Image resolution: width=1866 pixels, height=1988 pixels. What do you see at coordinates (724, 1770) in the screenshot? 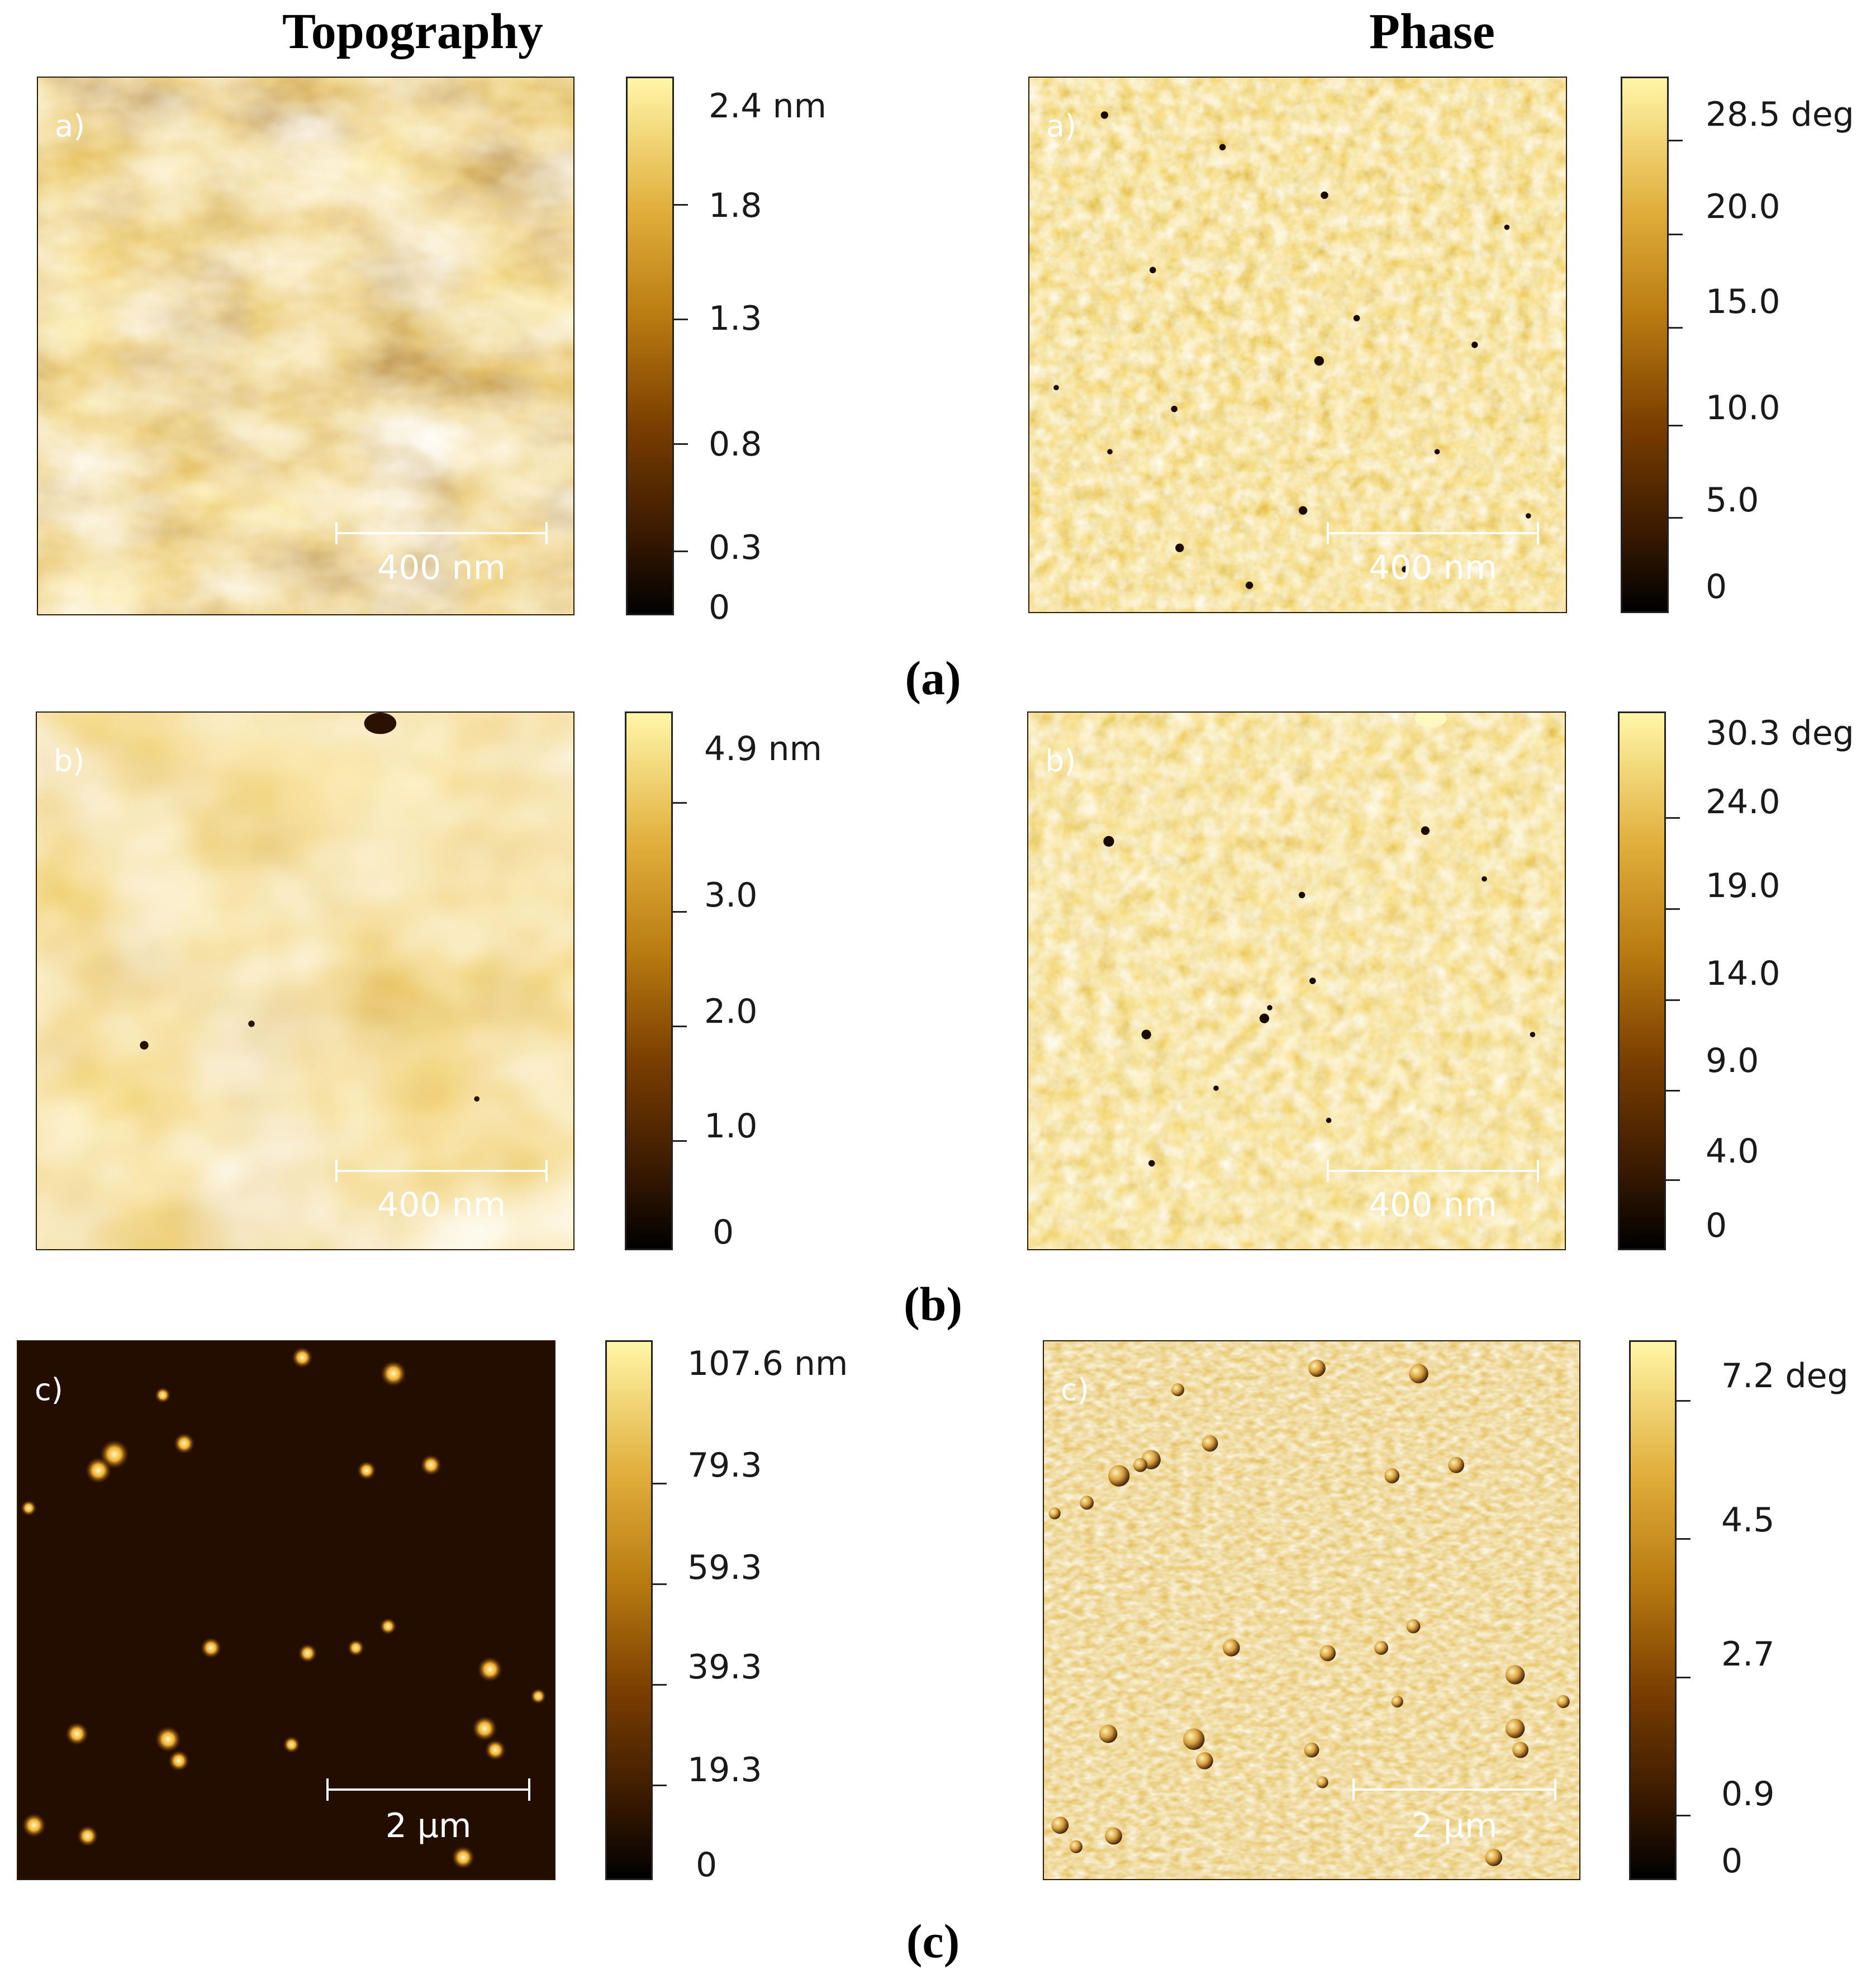
I see `tick-label: 19.3` at bounding box center [724, 1770].